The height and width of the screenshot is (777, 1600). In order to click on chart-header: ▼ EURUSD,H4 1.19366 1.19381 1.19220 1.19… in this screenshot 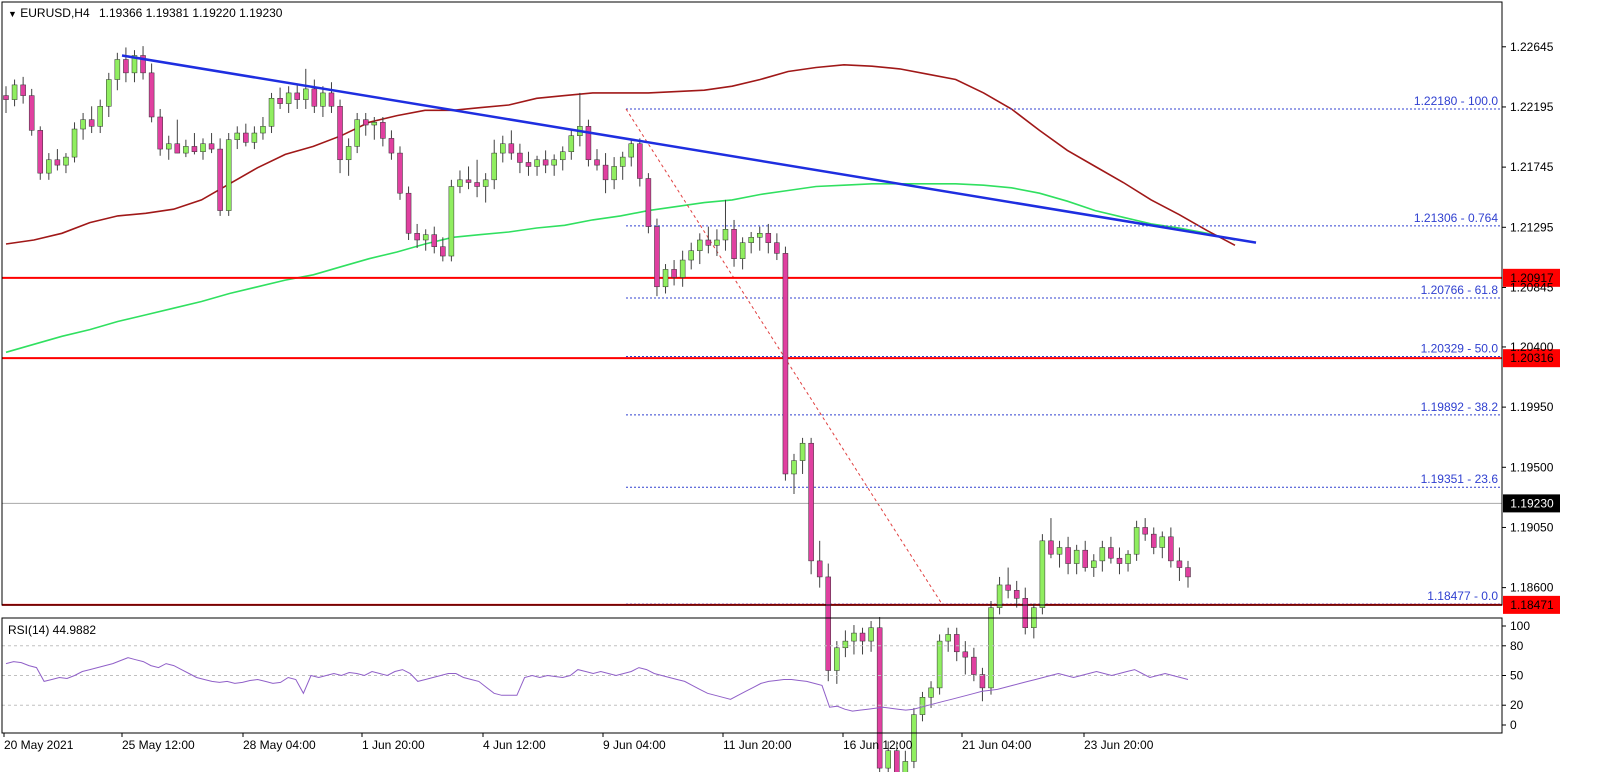, I will do `click(145, 13)`.